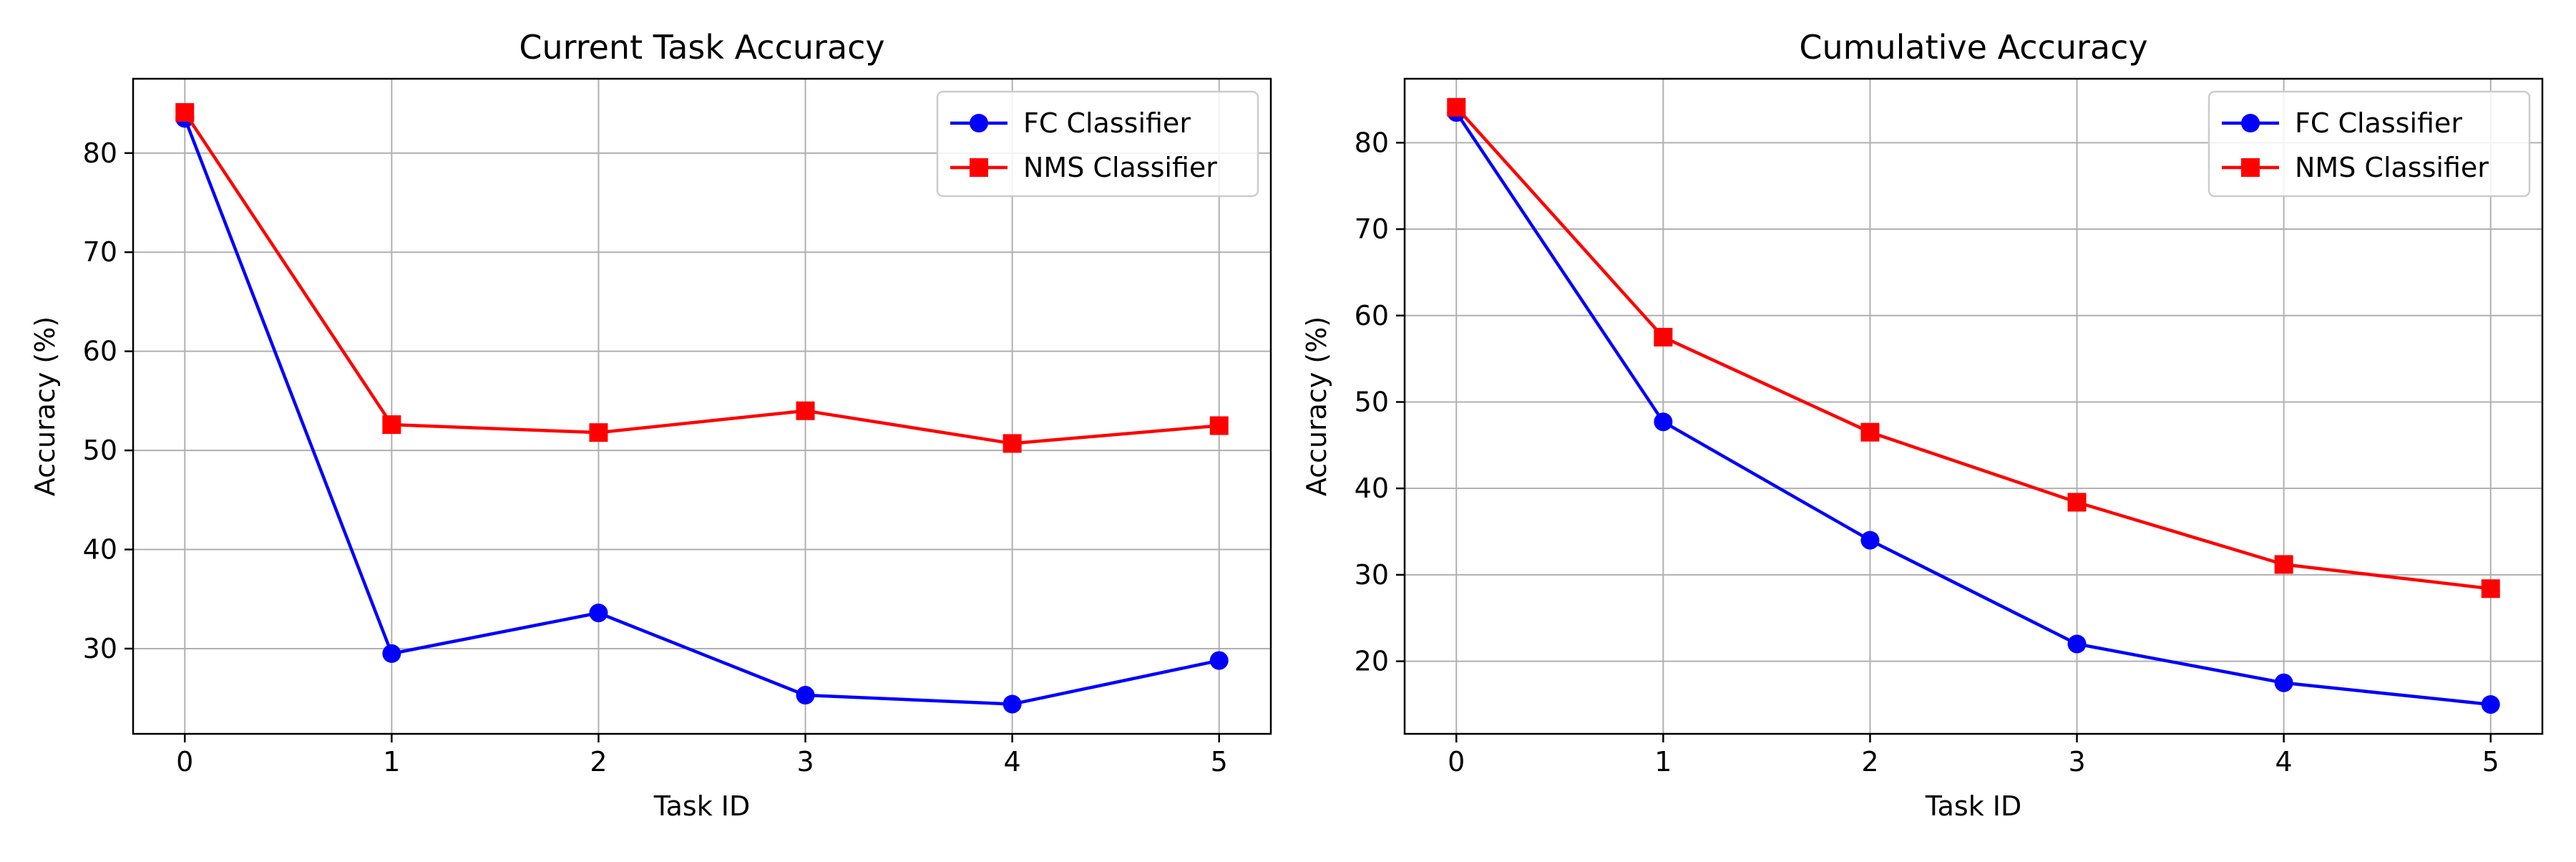 This screenshot has width=2576, height=862. Describe the element at coordinates (1372, 661) in the screenshot. I see `y-tick-label: 20` at that location.